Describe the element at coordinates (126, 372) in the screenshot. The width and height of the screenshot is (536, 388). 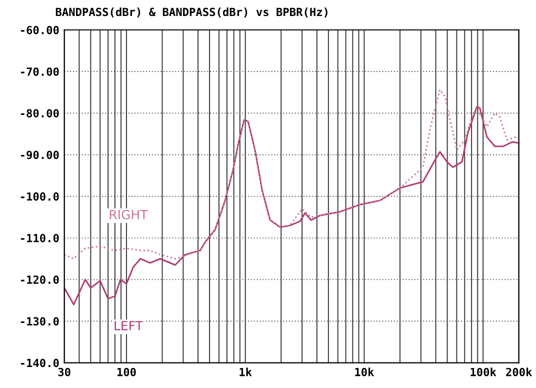
I see `x-tick-label: 100` at that location.